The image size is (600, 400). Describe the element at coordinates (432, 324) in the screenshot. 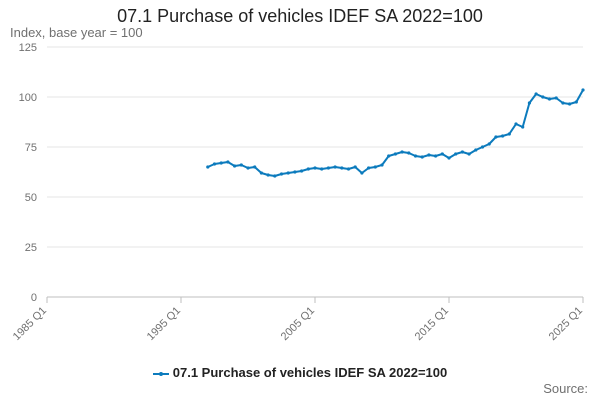

I see `x-tick-label: 2015 Q1` at that location.